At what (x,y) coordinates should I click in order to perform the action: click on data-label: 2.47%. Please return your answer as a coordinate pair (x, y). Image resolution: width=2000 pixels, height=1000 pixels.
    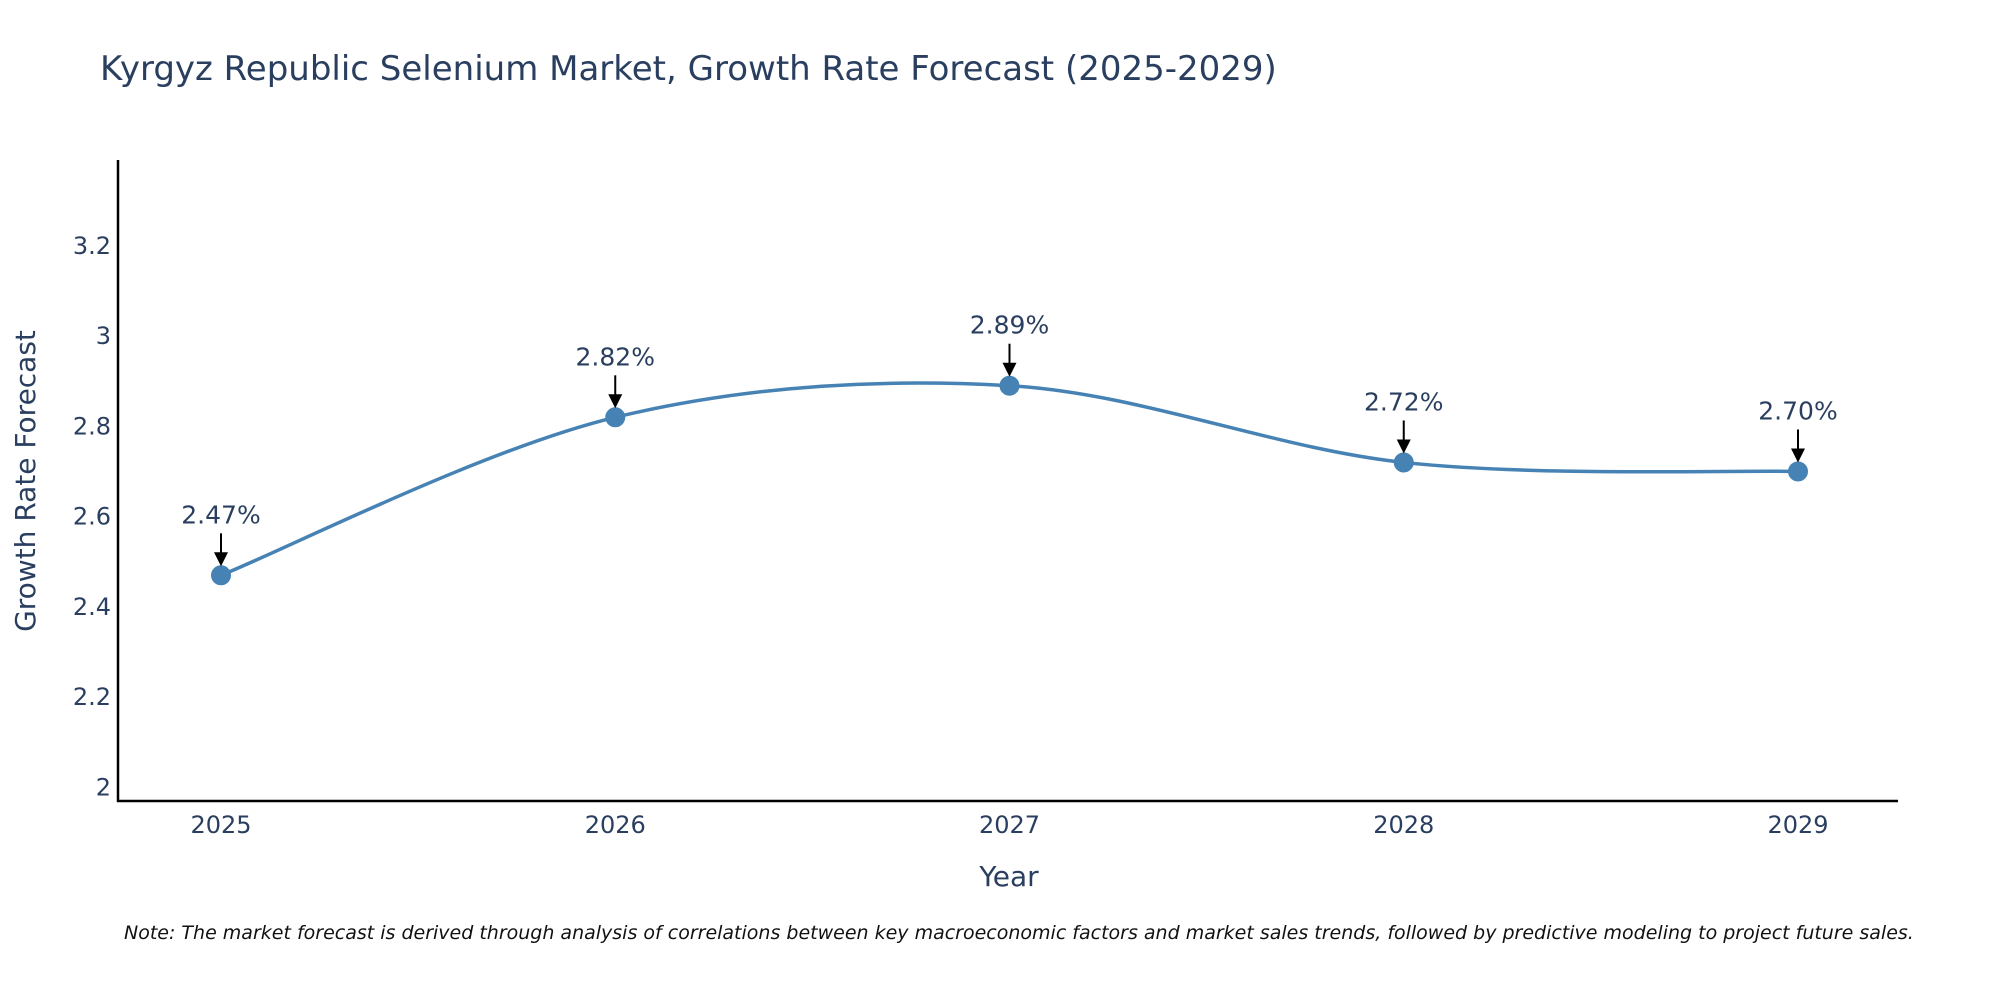
    Looking at the image, I should click on (220, 514).